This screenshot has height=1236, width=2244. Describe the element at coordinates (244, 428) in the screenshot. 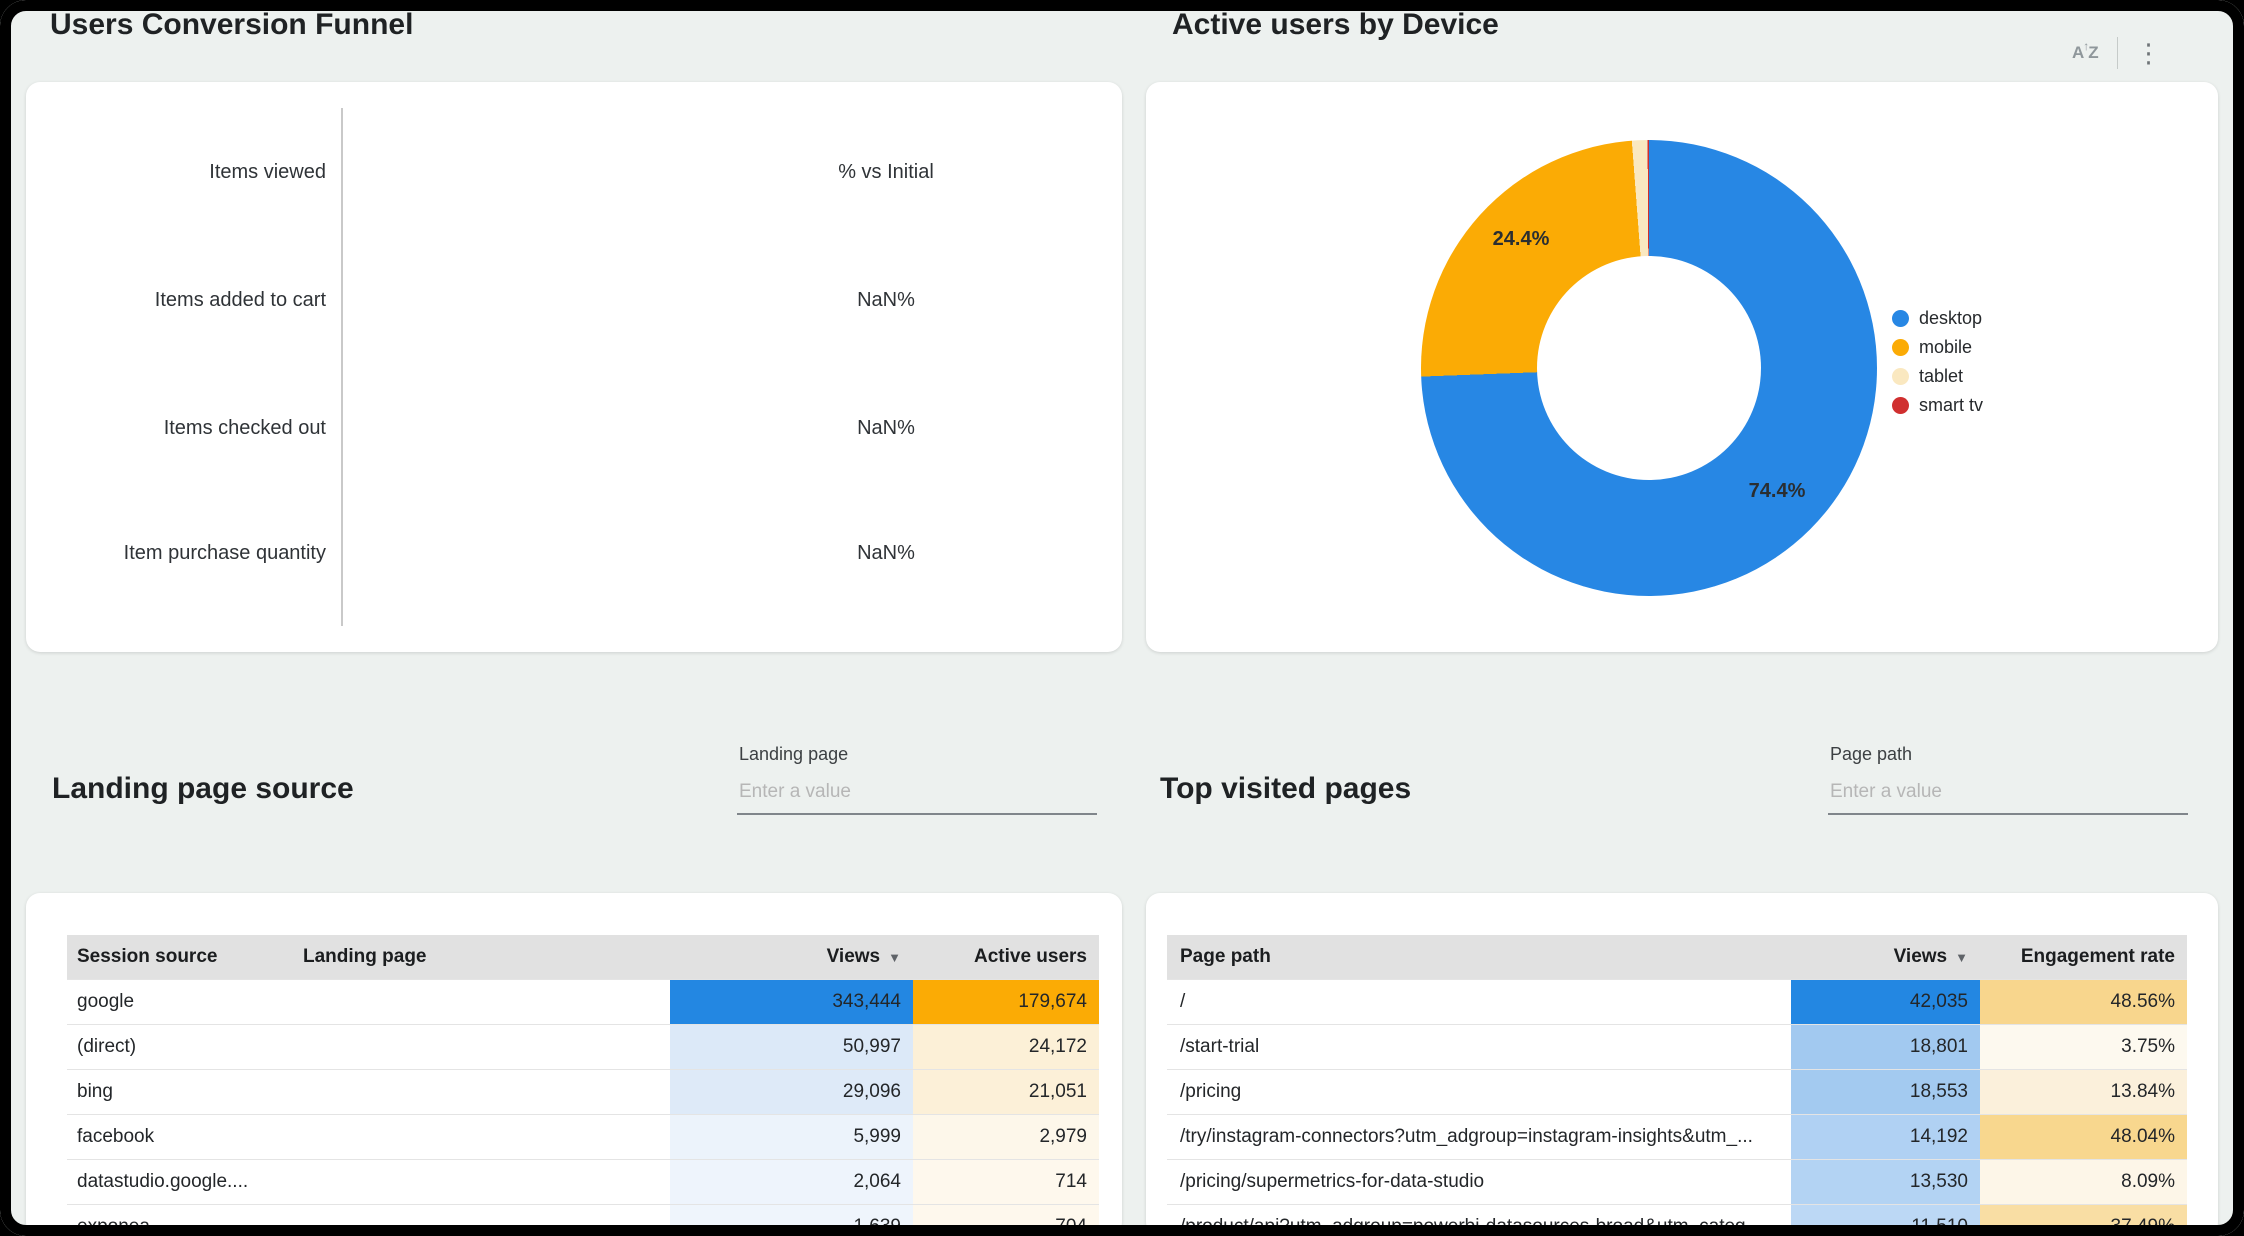

I see `funnel-step-label: Items checked out` at that location.